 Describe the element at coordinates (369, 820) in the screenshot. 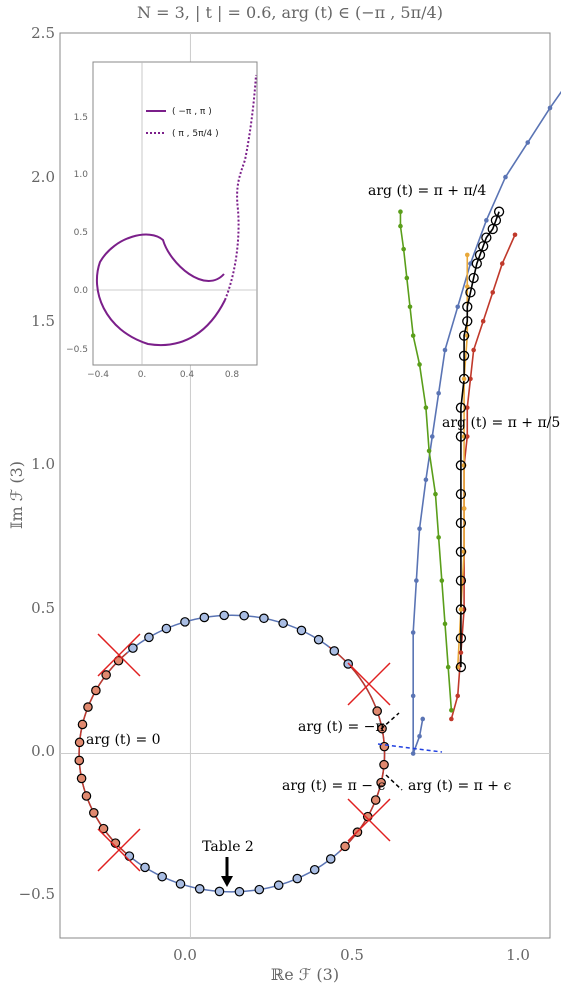

I see `red-cross-lr-b` at that location.